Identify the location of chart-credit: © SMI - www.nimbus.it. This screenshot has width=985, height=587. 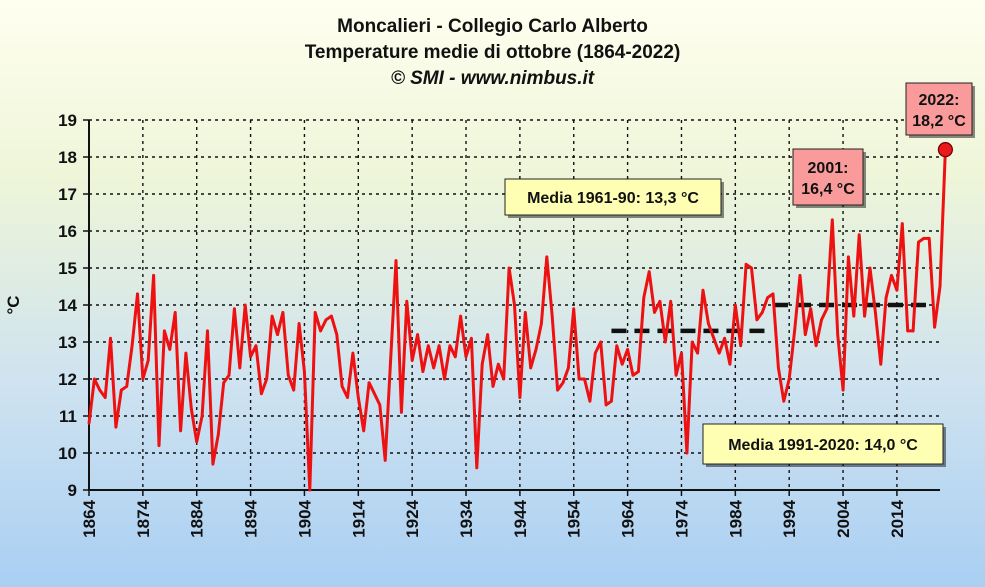
(492, 78).